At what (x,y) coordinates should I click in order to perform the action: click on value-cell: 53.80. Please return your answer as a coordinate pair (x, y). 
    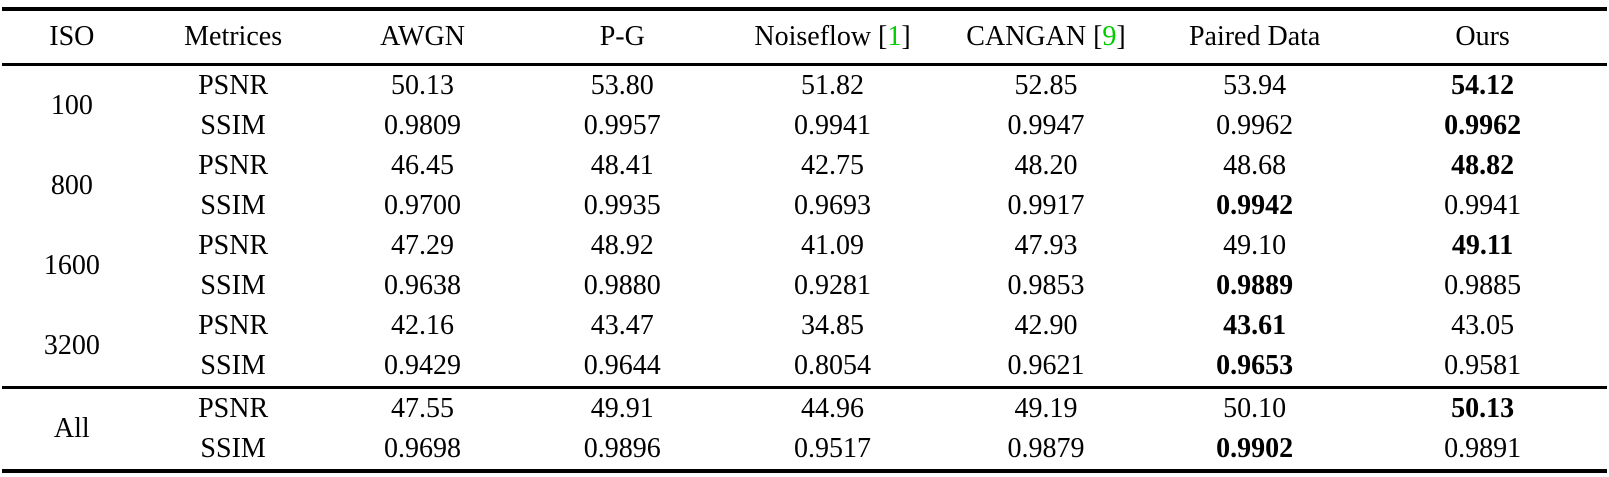
    Looking at the image, I should click on (622, 85).